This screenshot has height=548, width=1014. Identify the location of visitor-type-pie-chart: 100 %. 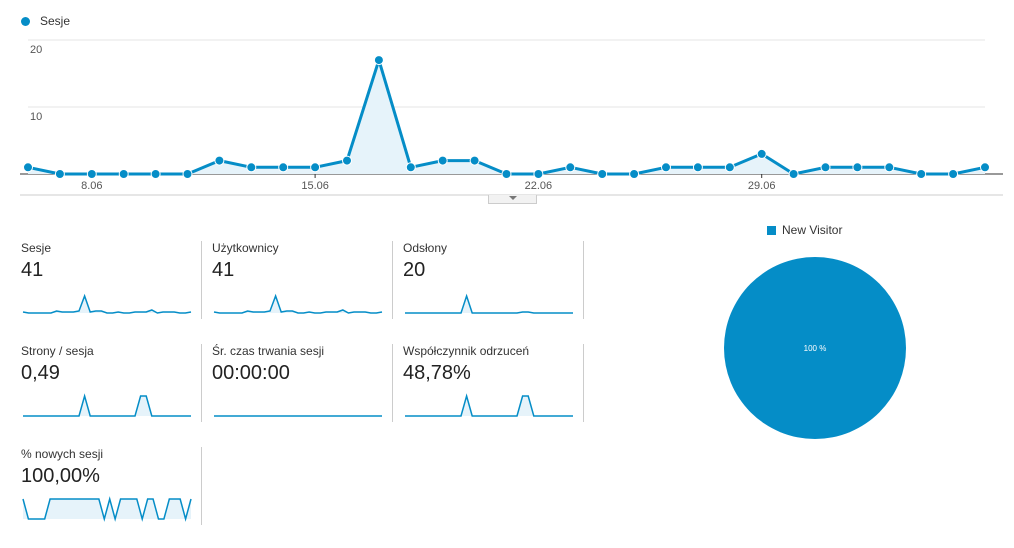
(815, 348).